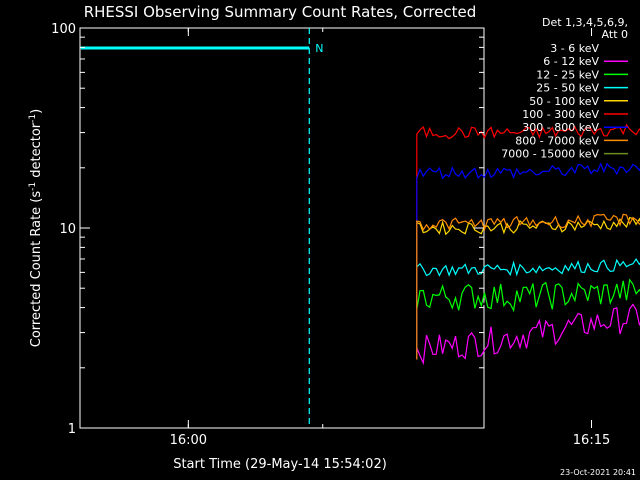 The width and height of the screenshot is (640, 480). Describe the element at coordinates (63, 29) in the screenshot. I see `y-tick-label-2: 100` at that location.